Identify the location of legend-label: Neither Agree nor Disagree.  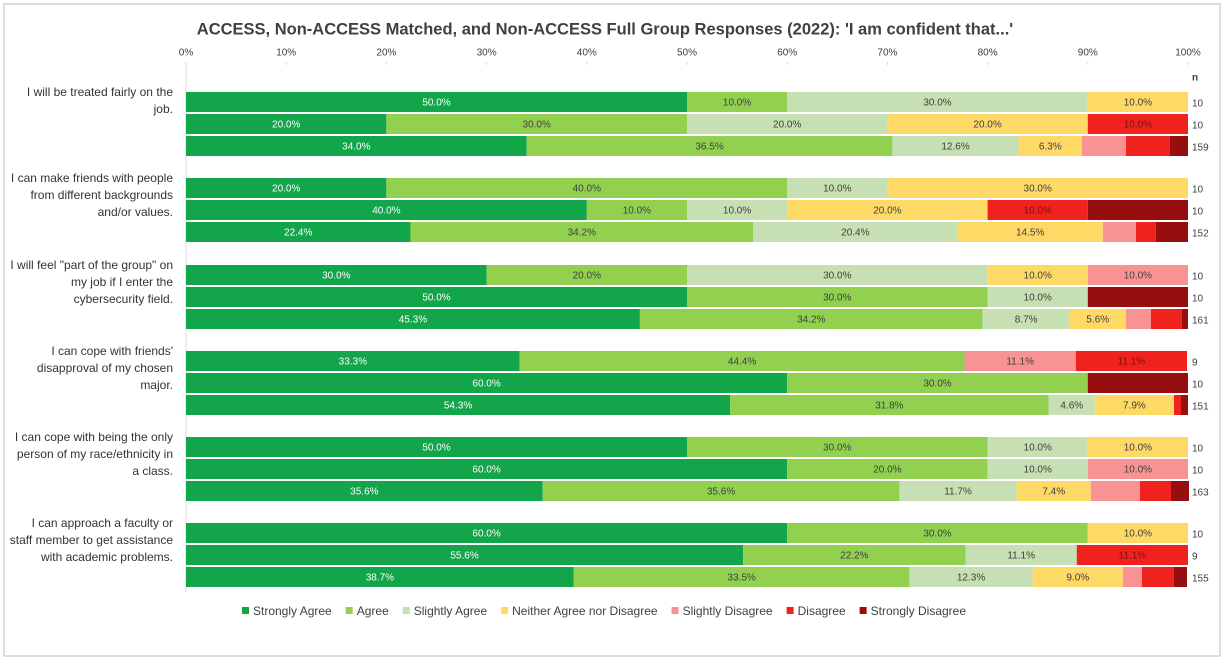
(585, 611).